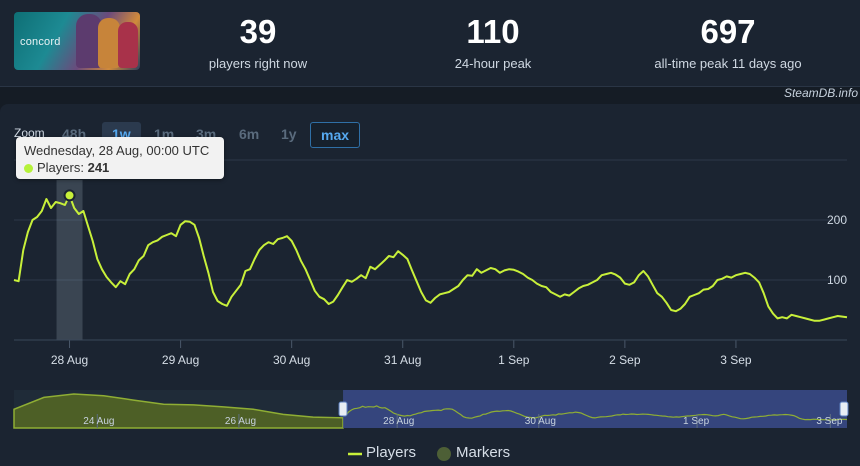 The height and width of the screenshot is (466, 860). What do you see at coordinates (837, 220) in the screenshot?
I see `y-tick-label: 200` at bounding box center [837, 220].